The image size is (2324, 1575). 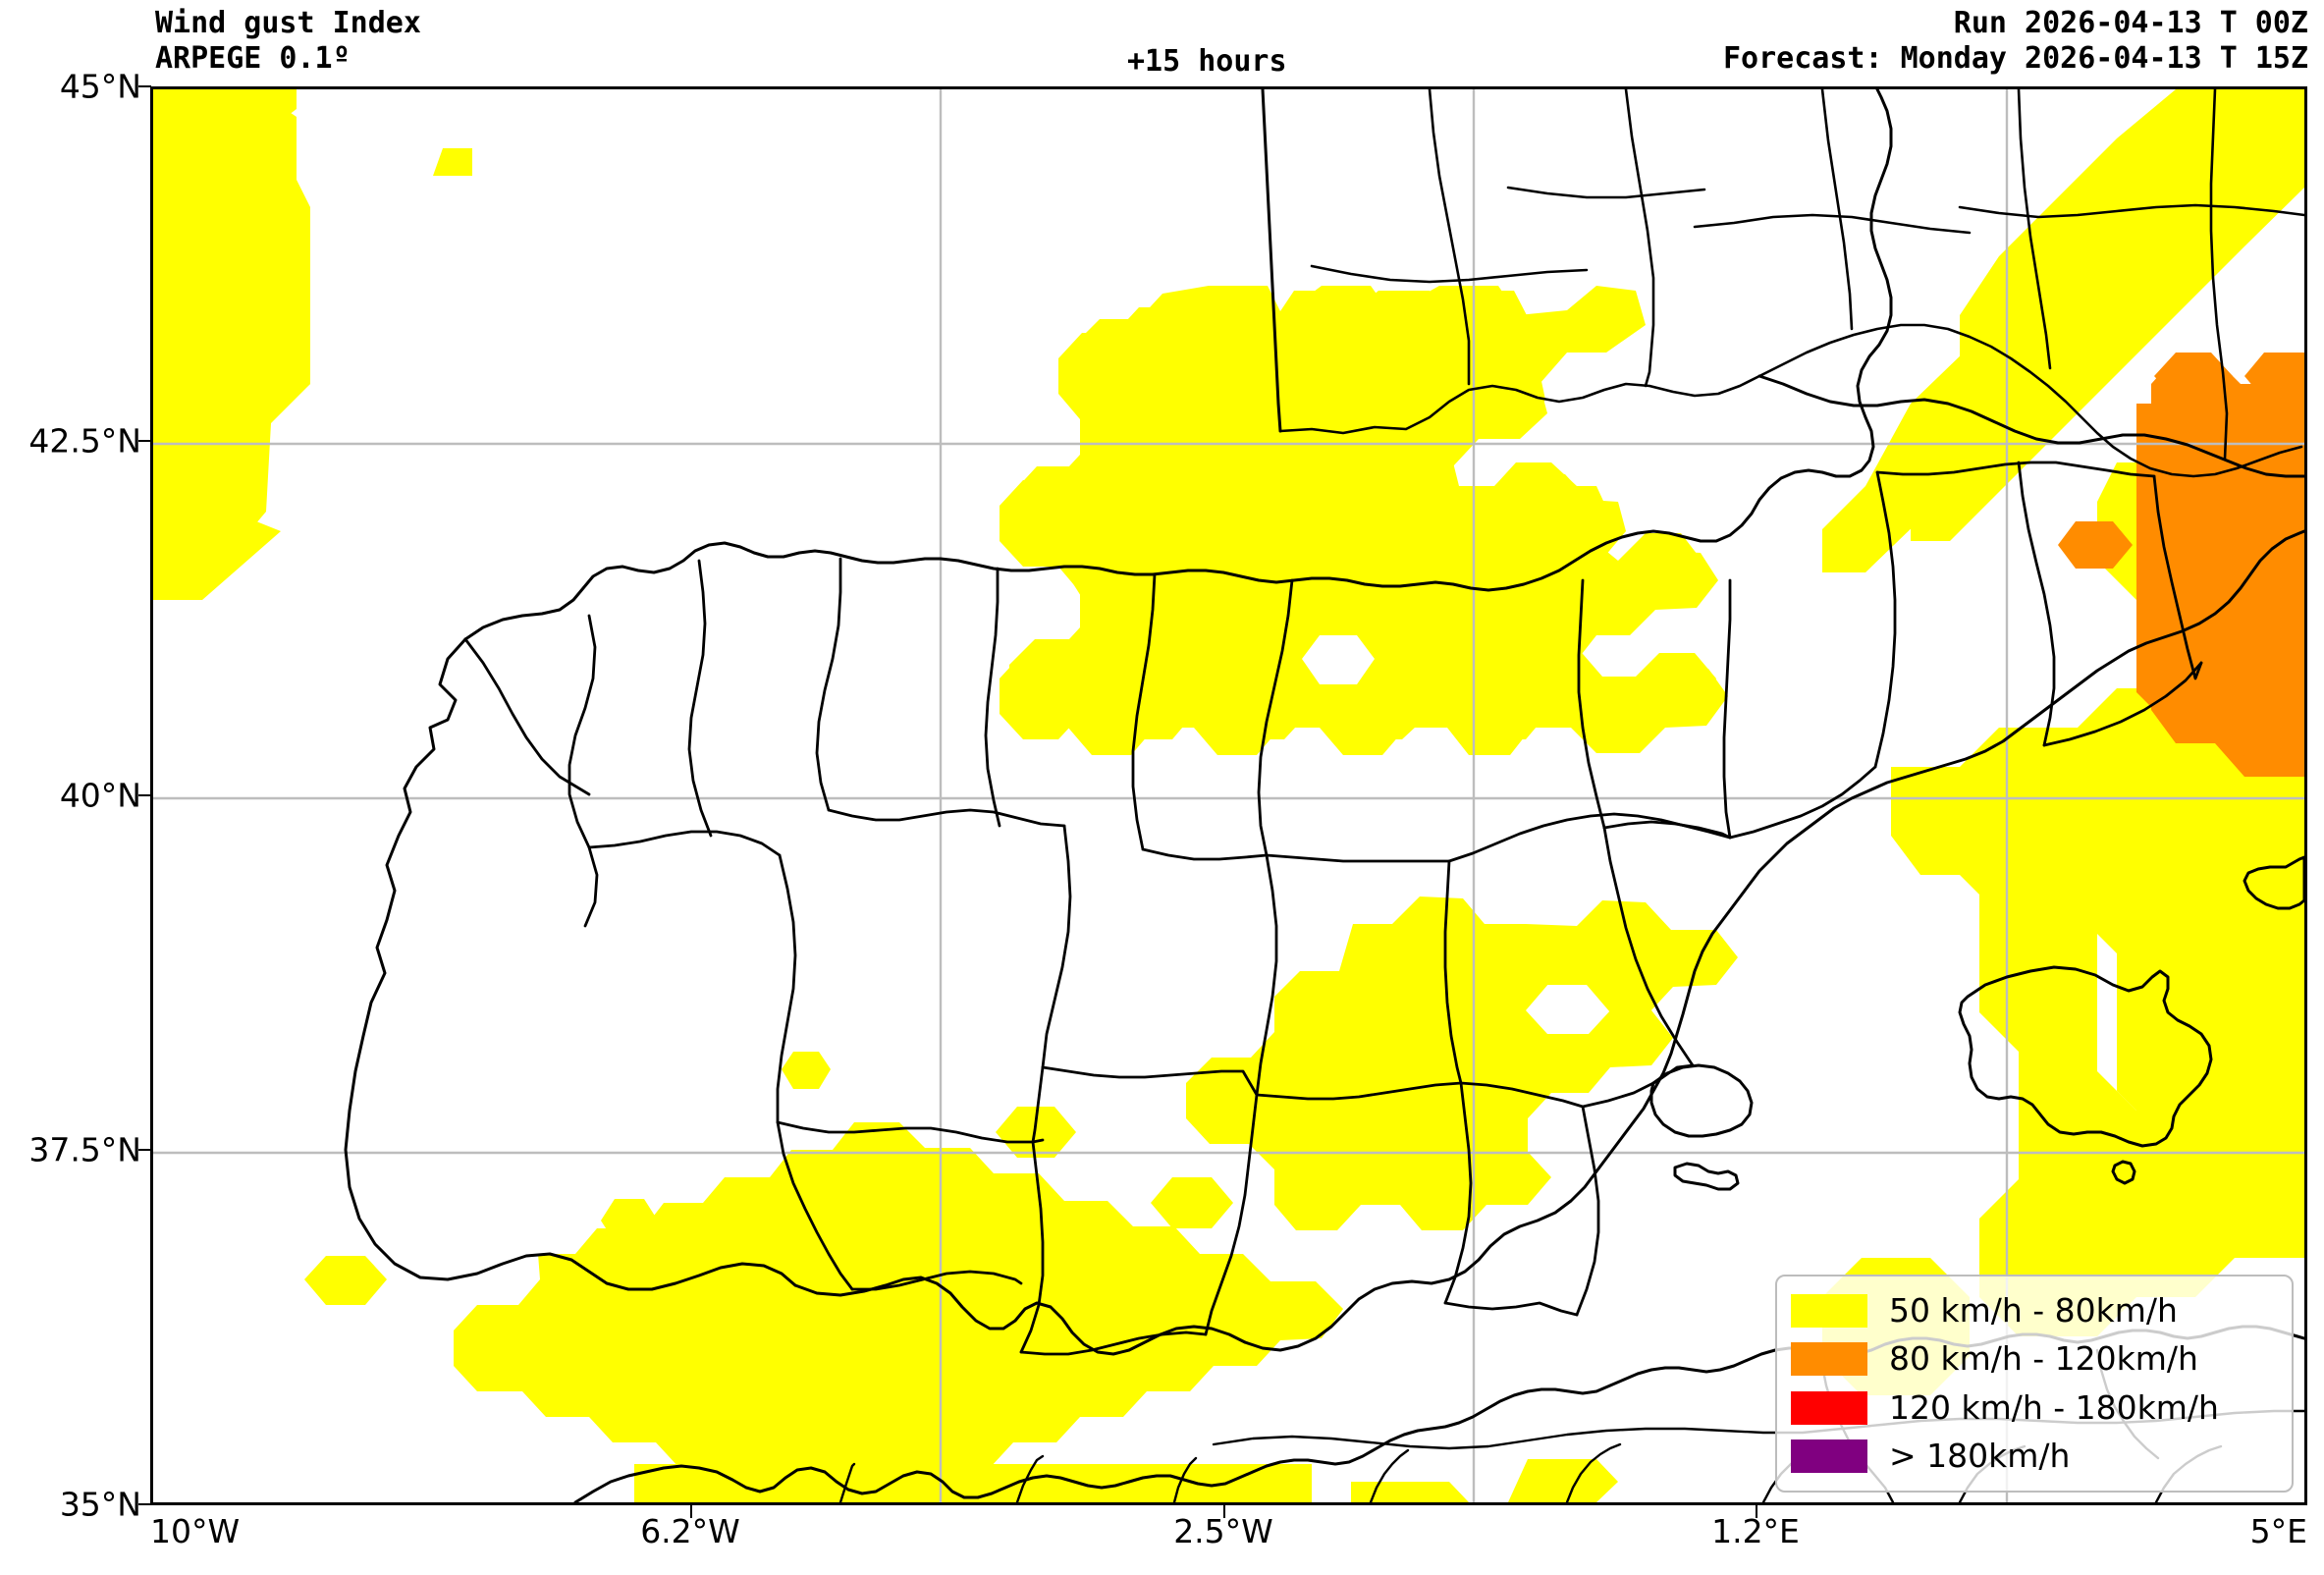 I want to click on x-tick-label-2-5w: 2.5°W, so click(x=1223, y=1531).